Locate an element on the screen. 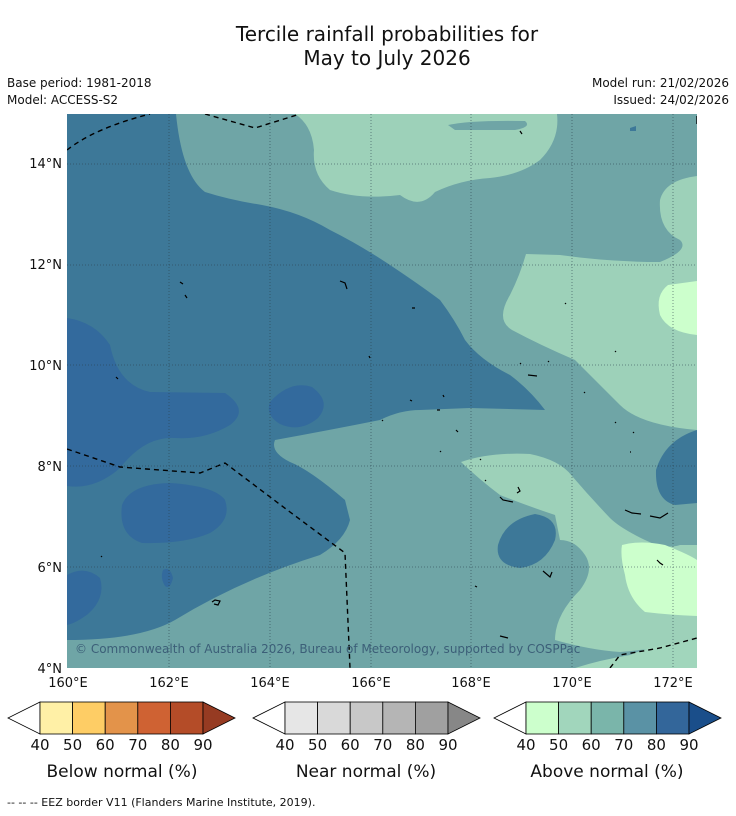 The height and width of the screenshot is (816, 736). base-period: Base period: 1981-2018 is located at coordinates (79, 83).